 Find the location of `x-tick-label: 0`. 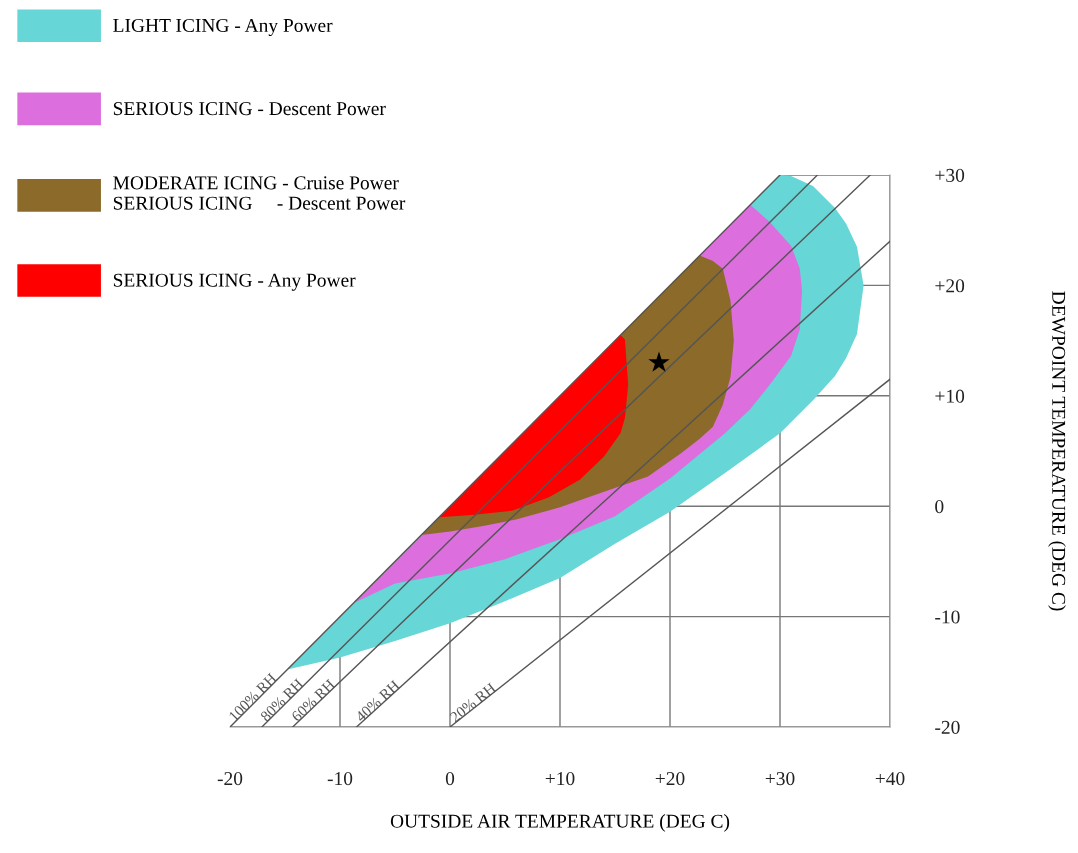

x-tick-label: 0 is located at coordinates (450, 779).